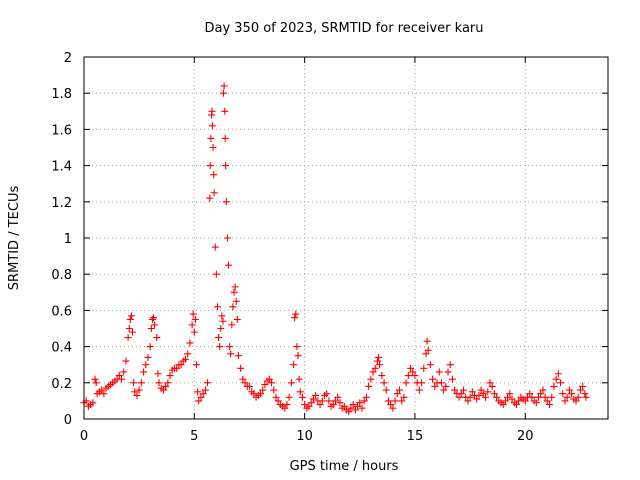 Image resolution: width=640 pixels, height=480 pixels. What do you see at coordinates (61, 239) in the screenshot?
I see `y-tick-labels: 0 0.2 0.4 0.6 0.8 1 1.2 1.4 1.6 1.8 2` at bounding box center [61, 239].